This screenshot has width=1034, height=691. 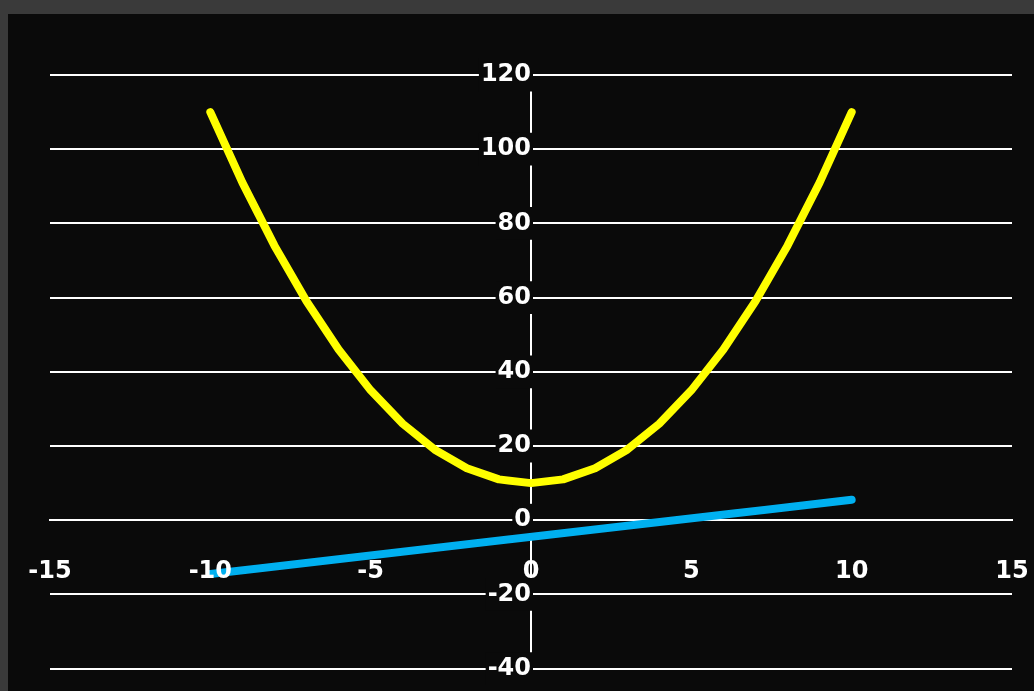 What do you see at coordinates (50, 570) in the screenshot?
I see `x-tick-label: -15` at bounding box center [50, 570].